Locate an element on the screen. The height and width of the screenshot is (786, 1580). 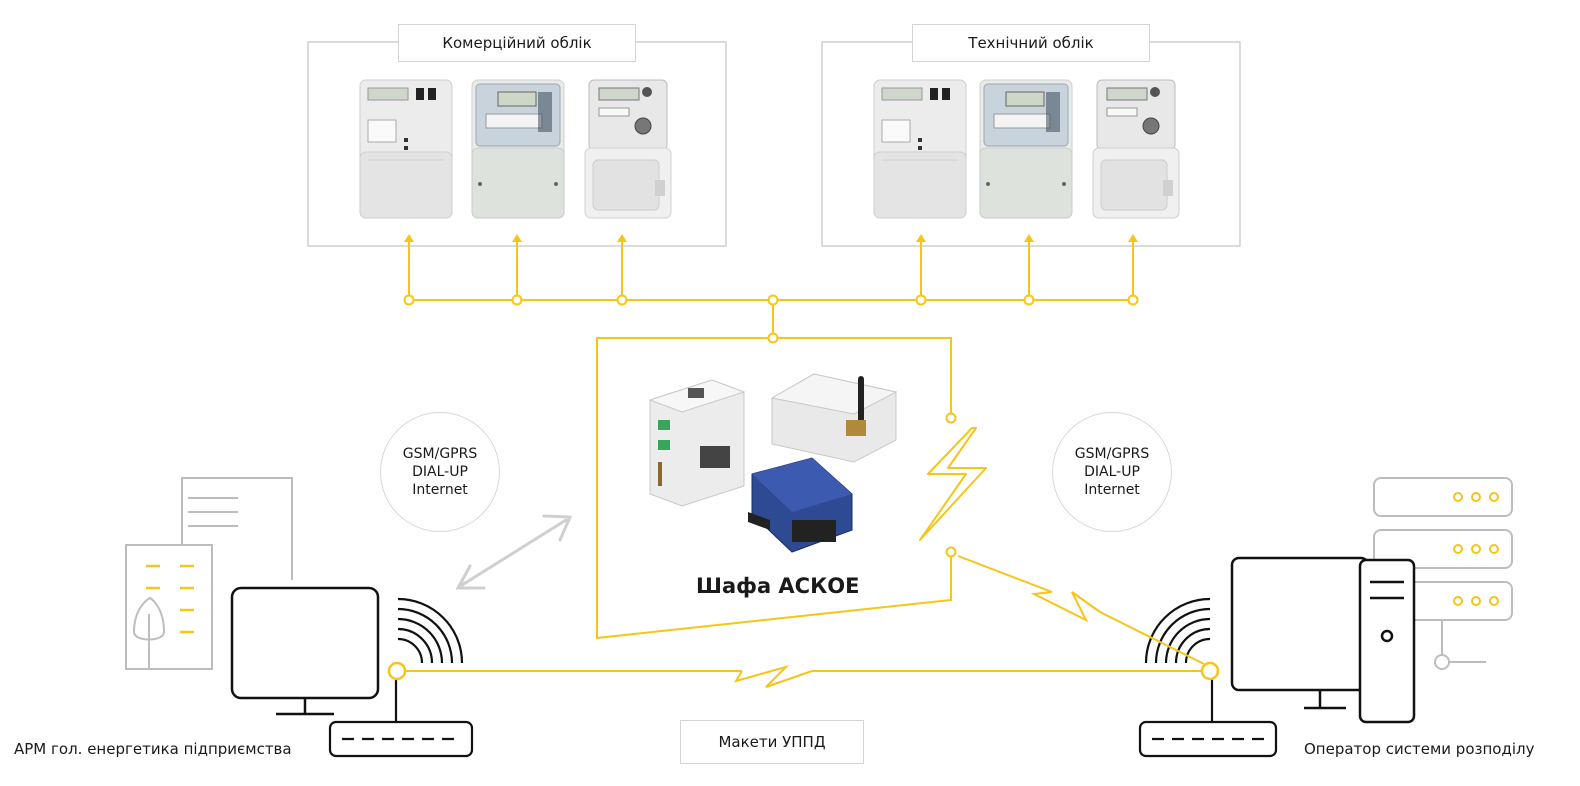
left-router-icon is located at coordinates (401, 677).